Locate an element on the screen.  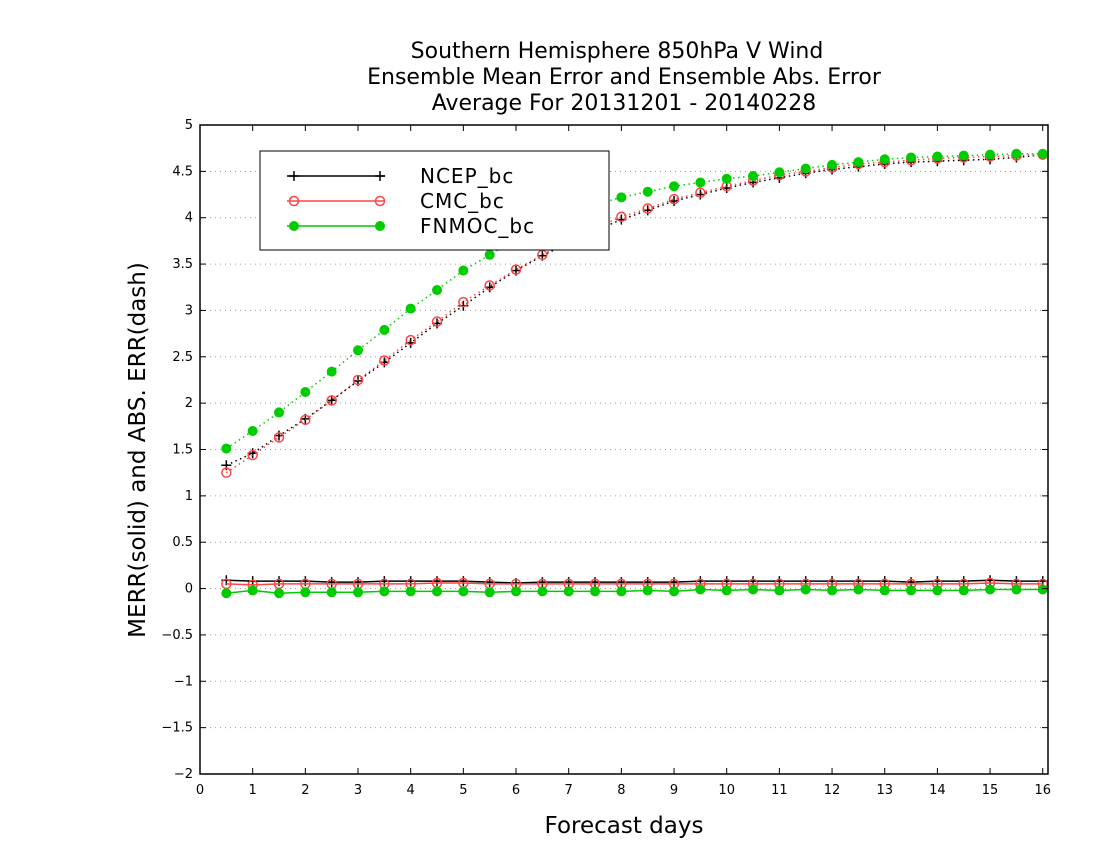
x-tick-label: 15 is located at coordinates (990, 790).